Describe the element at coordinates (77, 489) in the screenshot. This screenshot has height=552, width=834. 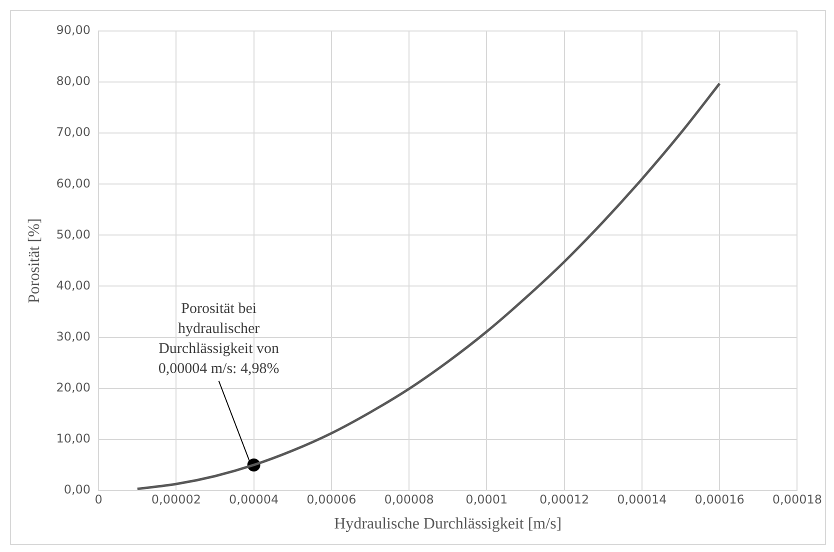
I see `y-tick-label: 0,00` at that location.